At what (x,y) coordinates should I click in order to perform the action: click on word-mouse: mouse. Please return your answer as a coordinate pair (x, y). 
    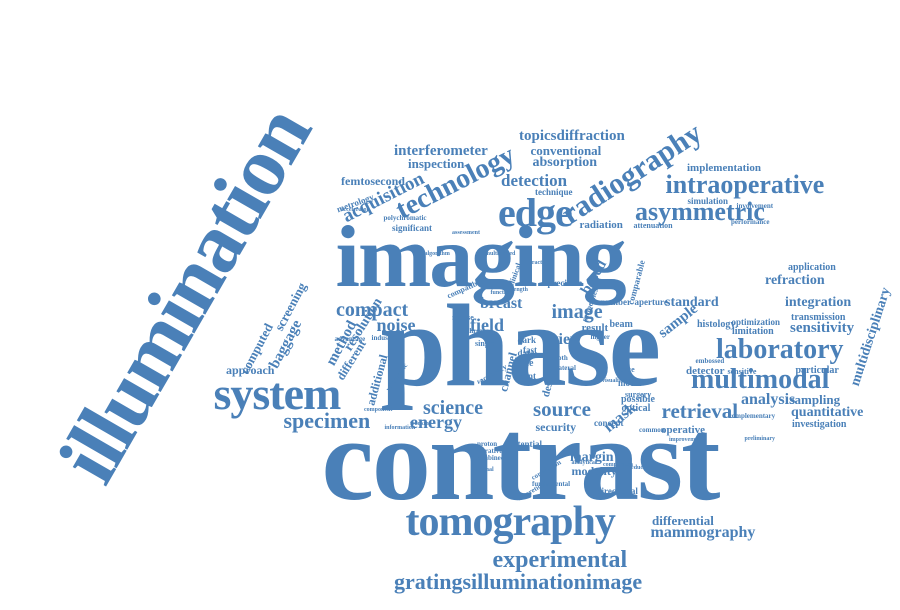
    Looking at the image, I should click on (463, 317).